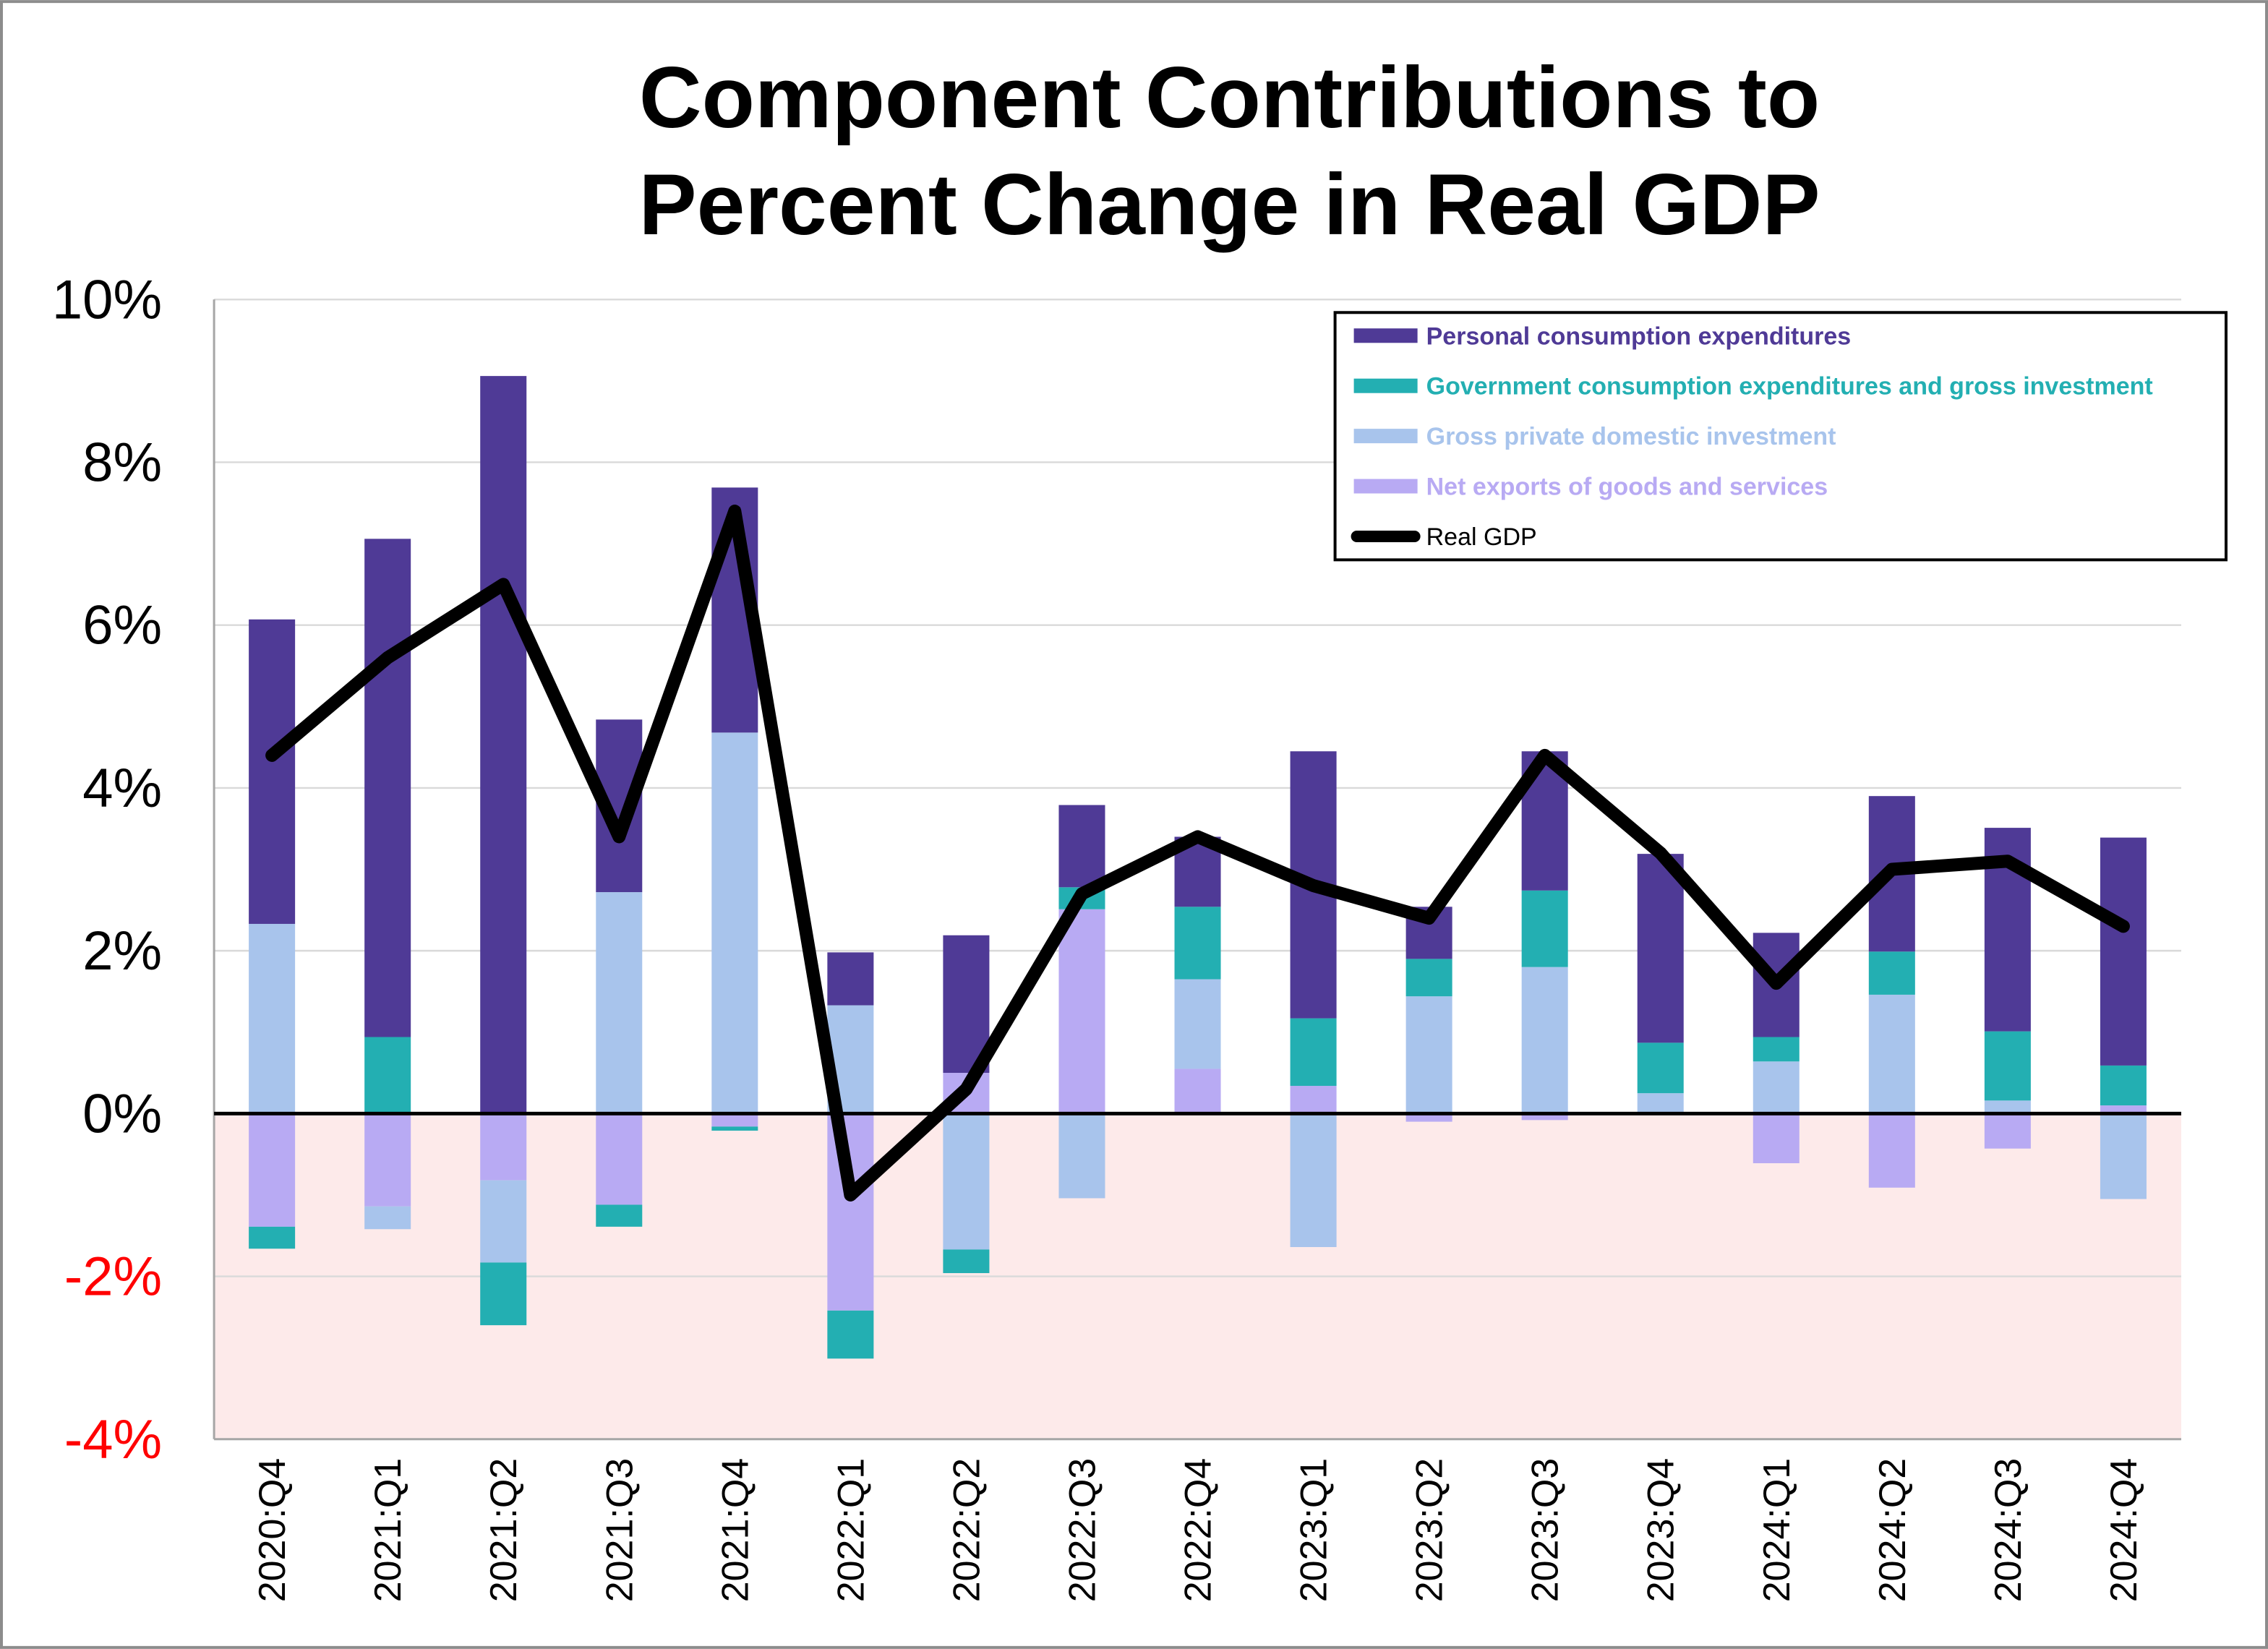 The image size is (2268, 1649). I want to click on legend-label: Gross private domestic investment, so click(1631, 436).